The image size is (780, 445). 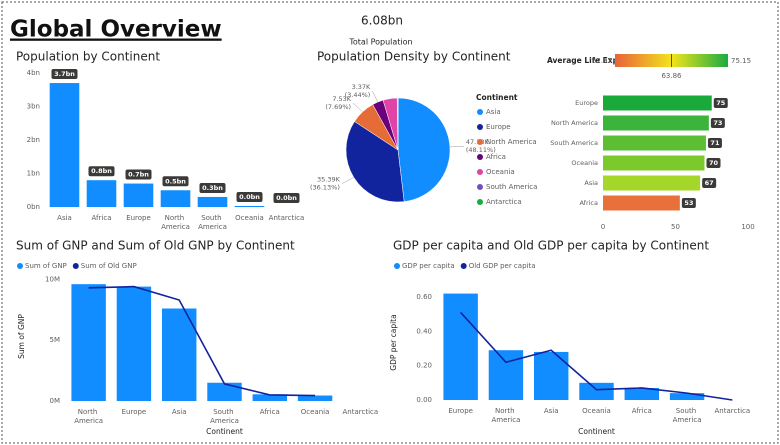 I want to click on legend-label: Sum of Old GNP, so click(x=109, y=266).